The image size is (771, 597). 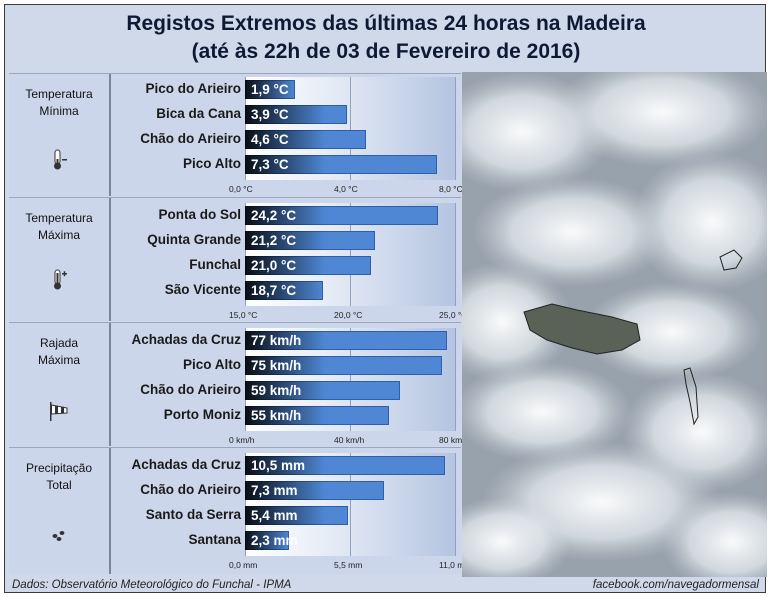 I want to click on title-line2: (até às 22h de 03 de Fevereiro de 2016), so click(x=386, y=51).